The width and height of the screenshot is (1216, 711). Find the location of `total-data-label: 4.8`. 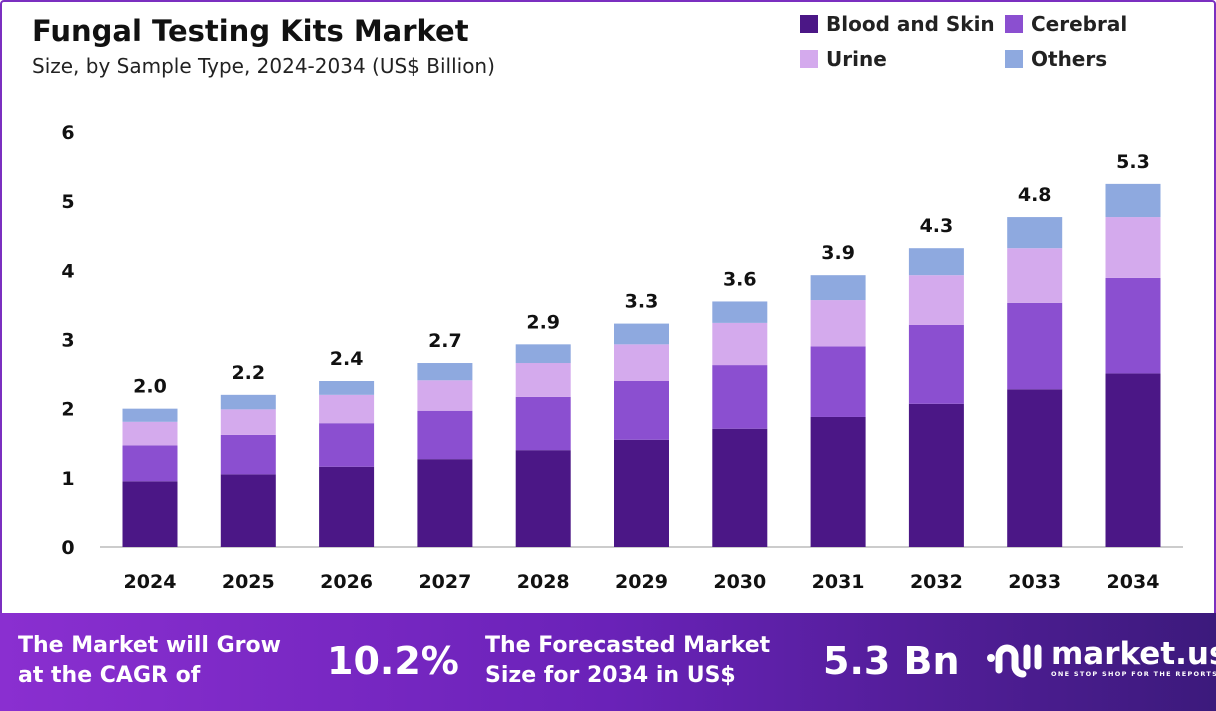

total-data-label: 4.8 is located at coordinates (1035, 195).